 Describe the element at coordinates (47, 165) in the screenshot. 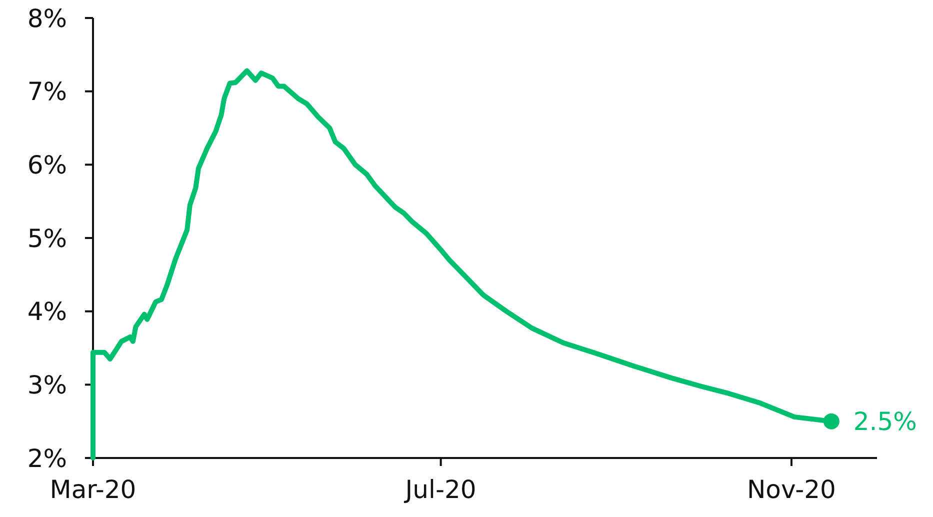

I see `y-tick-label: 6%` at that location.